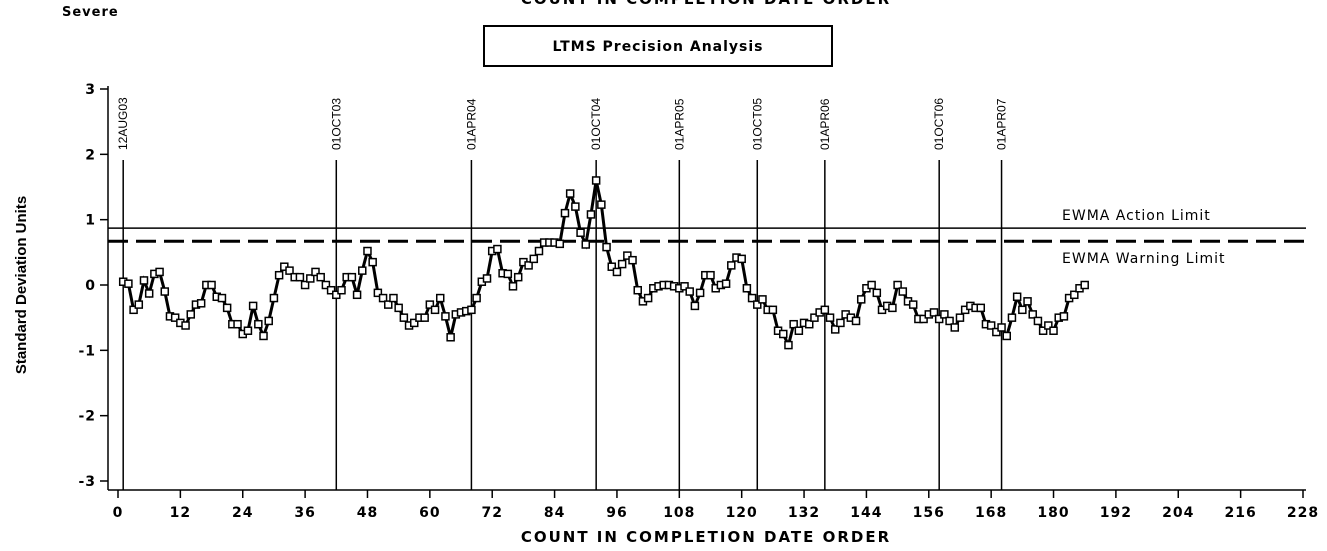 This screenshot has height=551, width=1327. I want to click on x-tick-label: 216, so click(1241, 513).